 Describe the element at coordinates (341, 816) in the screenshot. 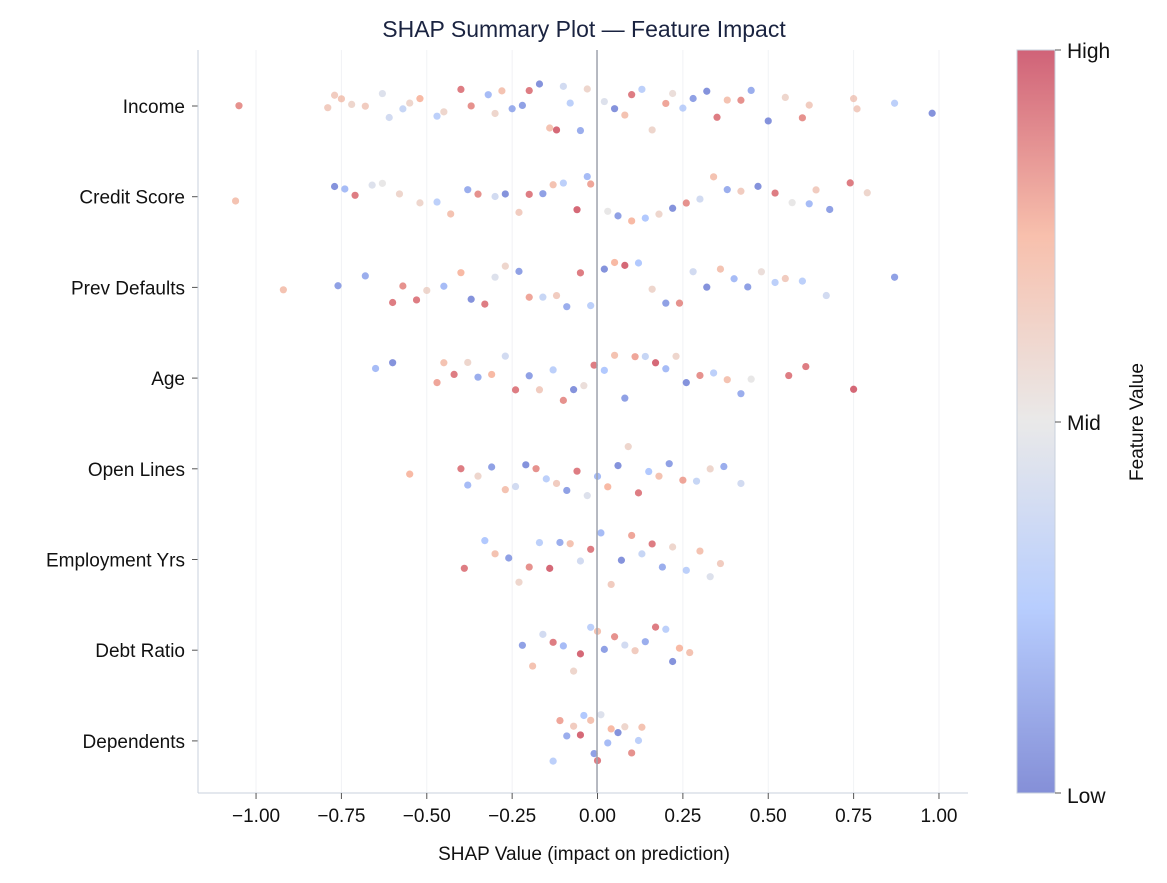

I see `x-tick-label: −0.75` at that location.